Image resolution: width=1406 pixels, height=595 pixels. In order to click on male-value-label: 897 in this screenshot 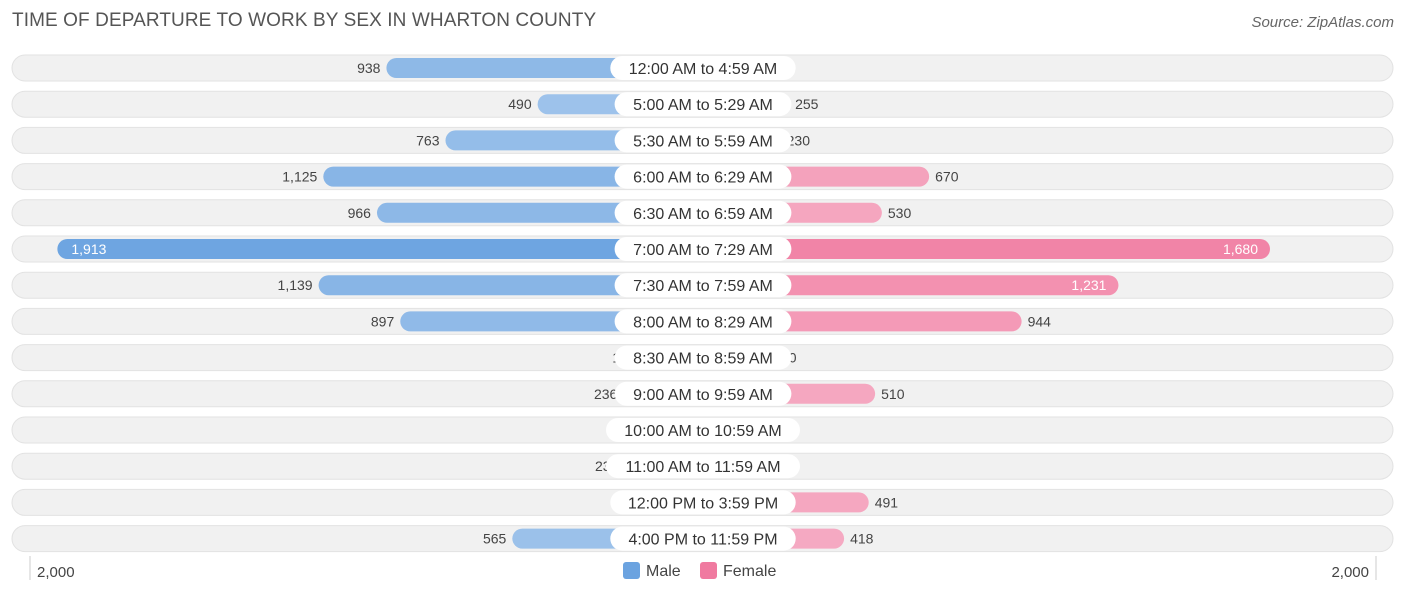, I will do `click(383, 321)`.